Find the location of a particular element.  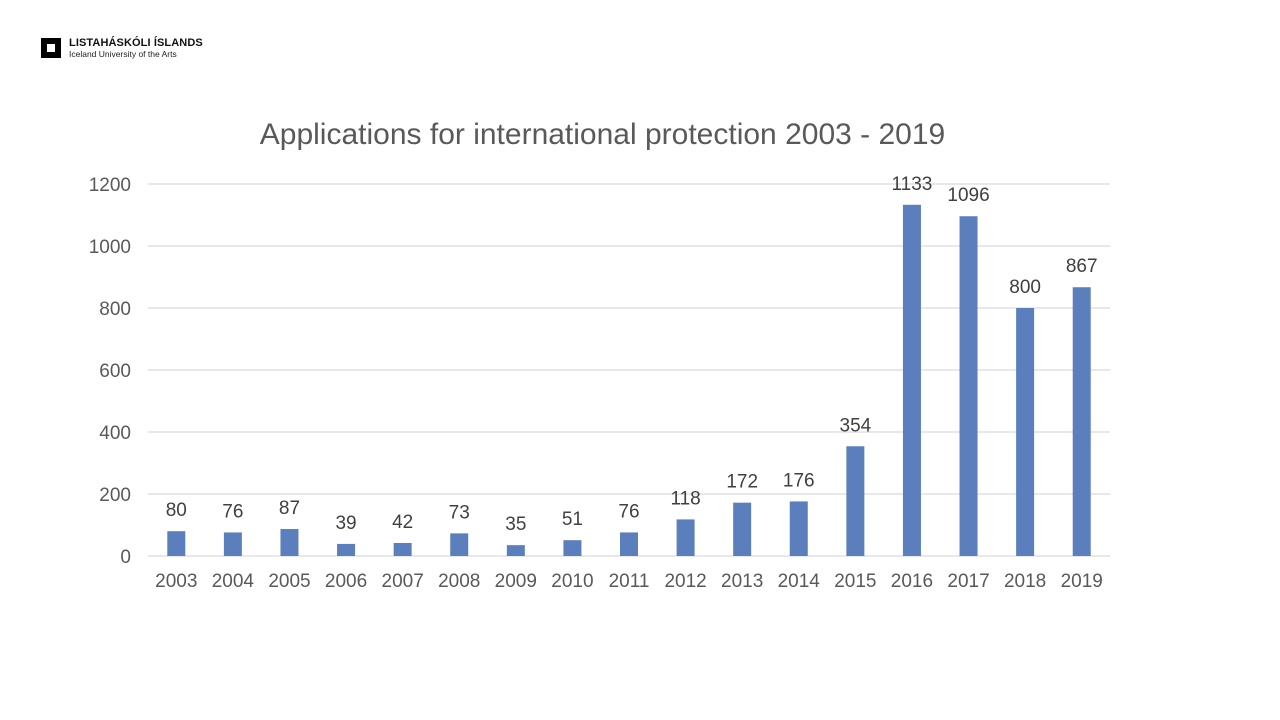

x-tick-label: 2006 is located at coordinates (346, 581).